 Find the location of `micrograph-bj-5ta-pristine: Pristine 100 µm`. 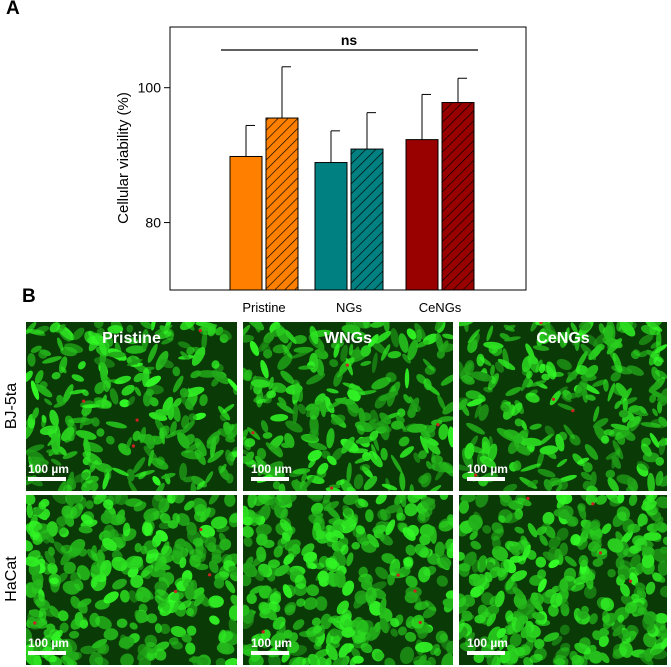

micrograph-bj-5ta-pristine: Pristine 100 µm is located at coordinates (131, 406).